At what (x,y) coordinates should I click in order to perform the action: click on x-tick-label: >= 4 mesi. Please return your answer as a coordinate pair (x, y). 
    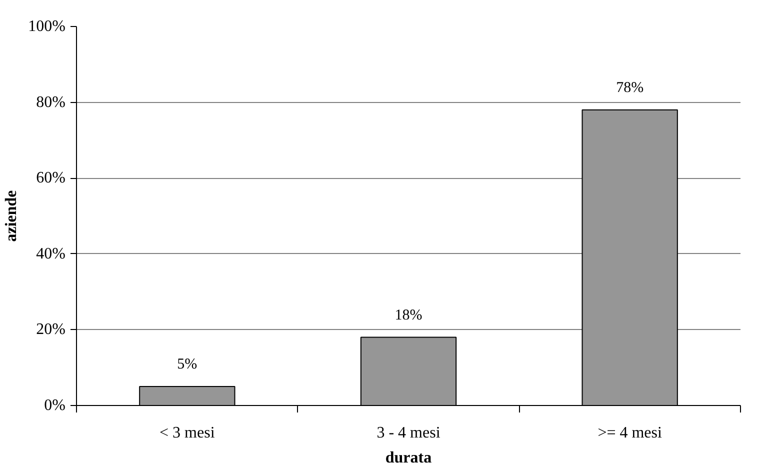
    Looking at the image, I should click on (630, 433).